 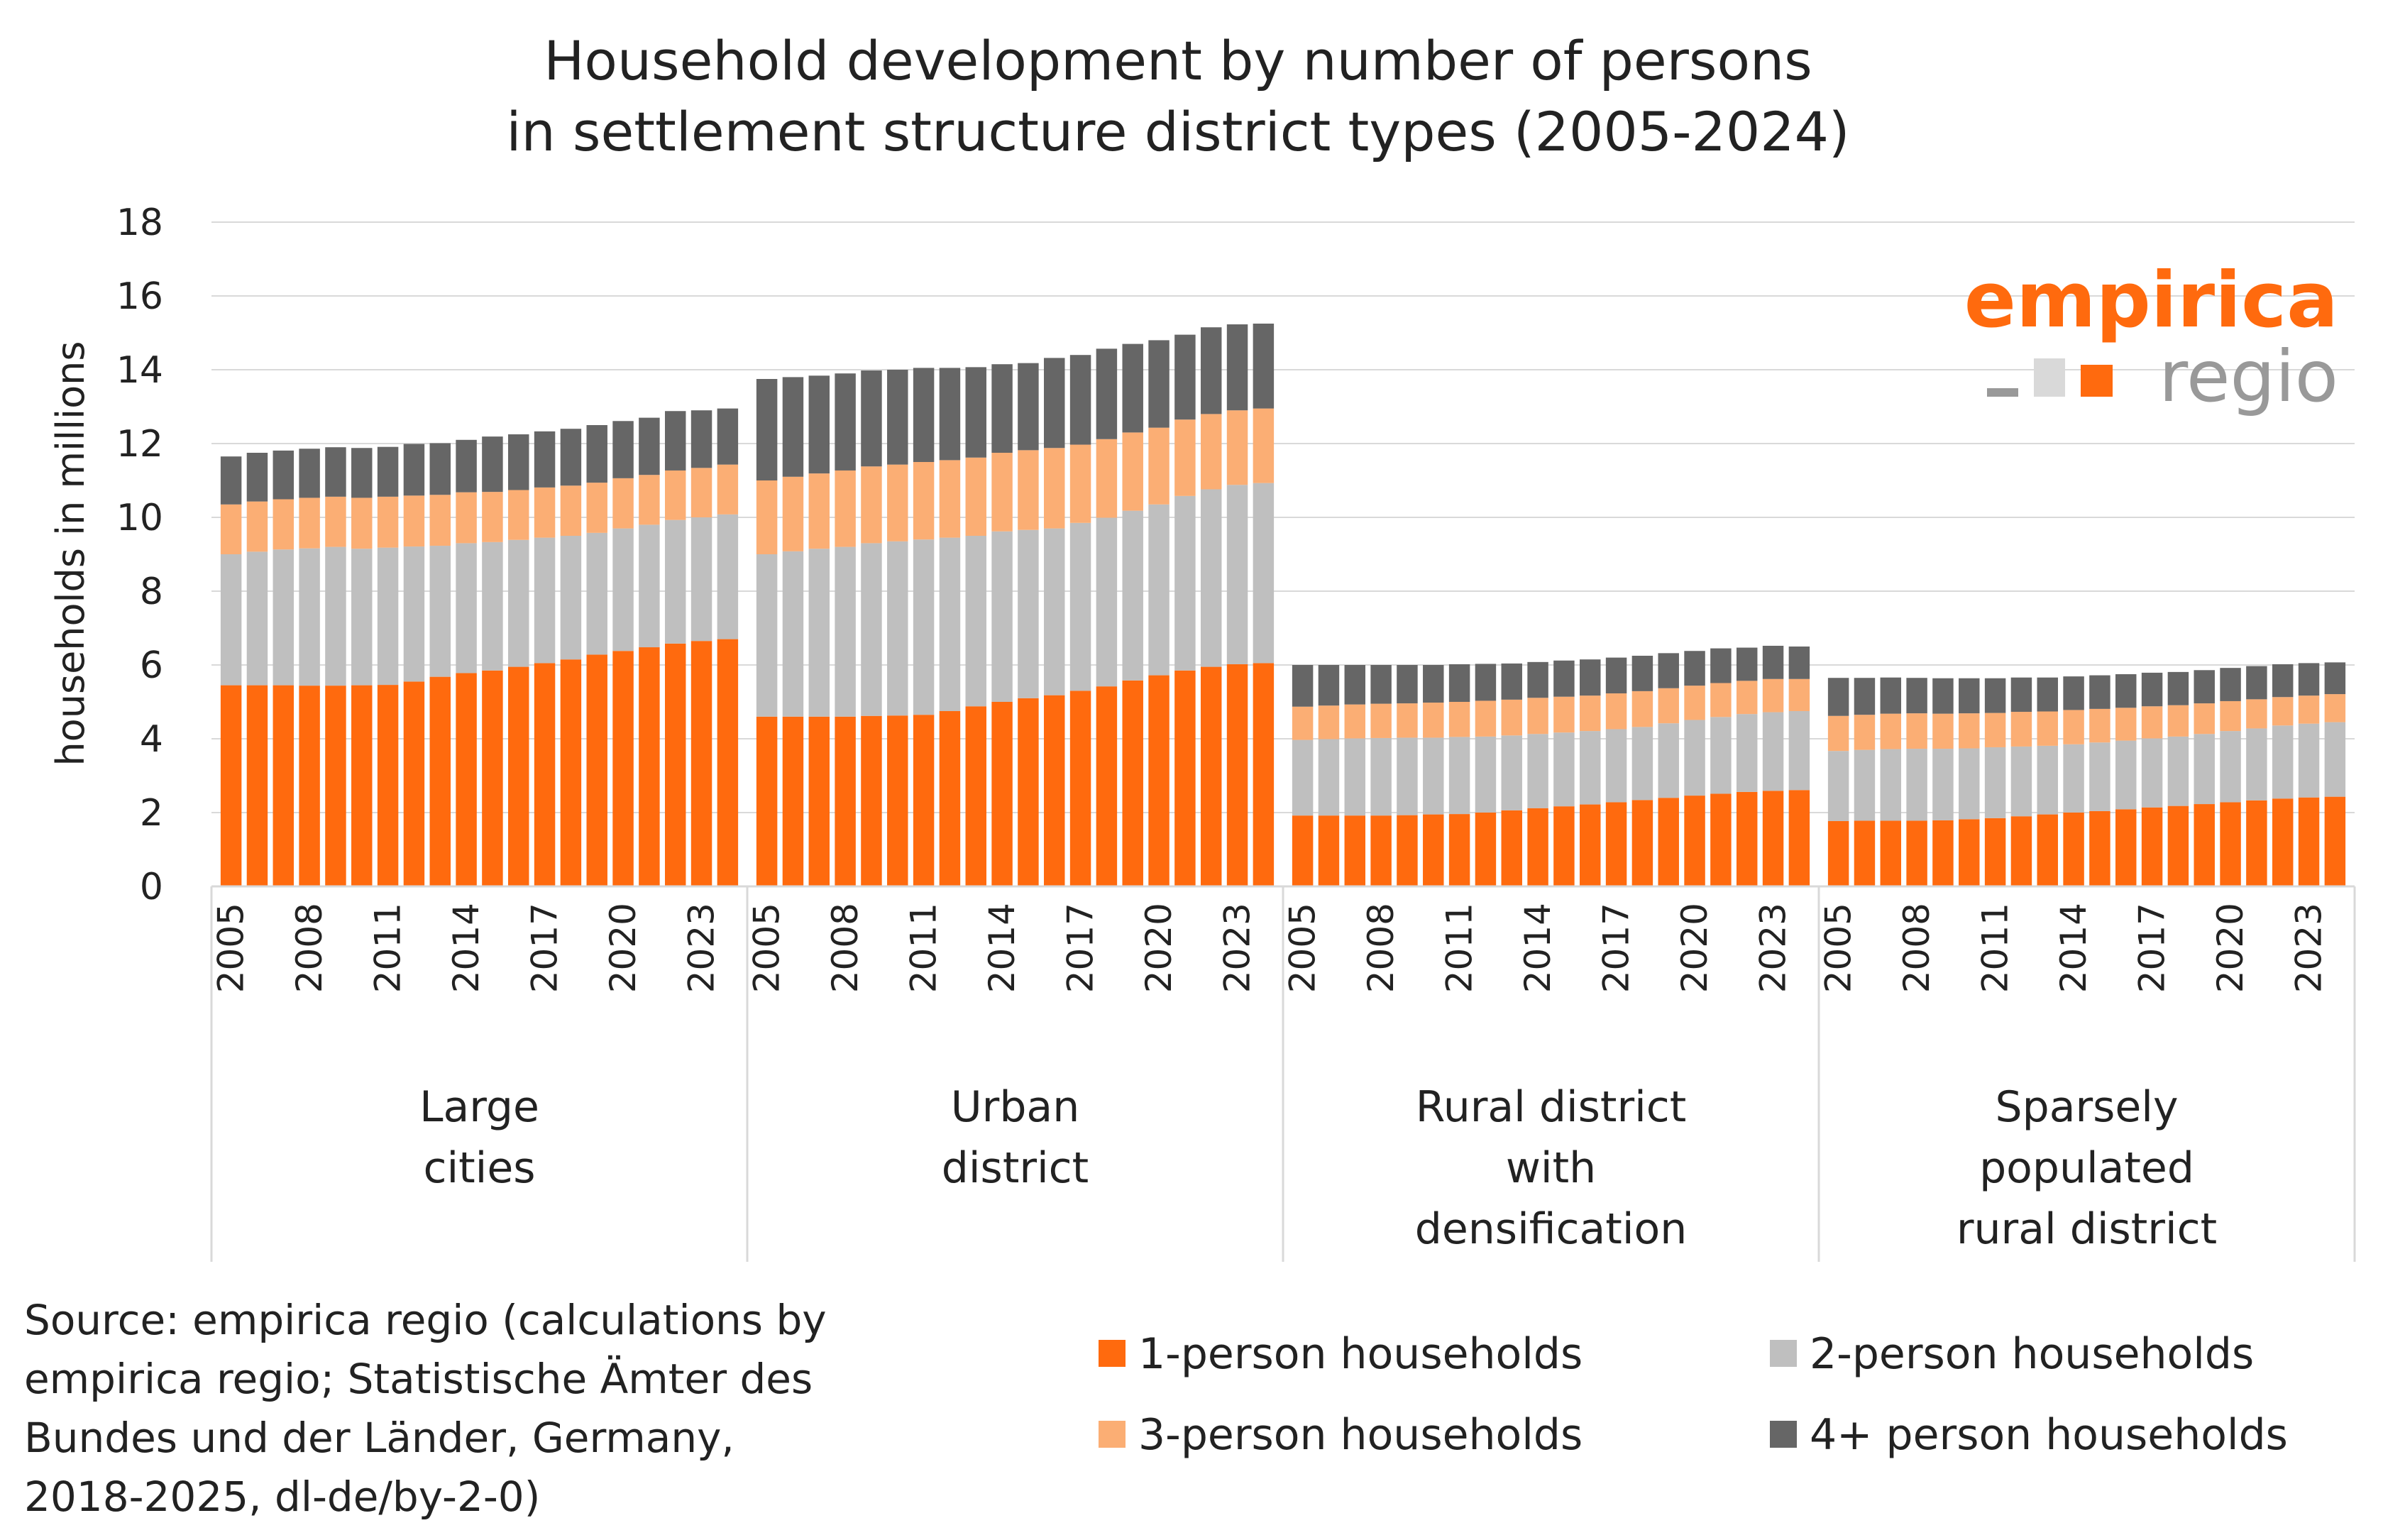 I want to click on y-tick-label: 4, so click(x=151, y=739).